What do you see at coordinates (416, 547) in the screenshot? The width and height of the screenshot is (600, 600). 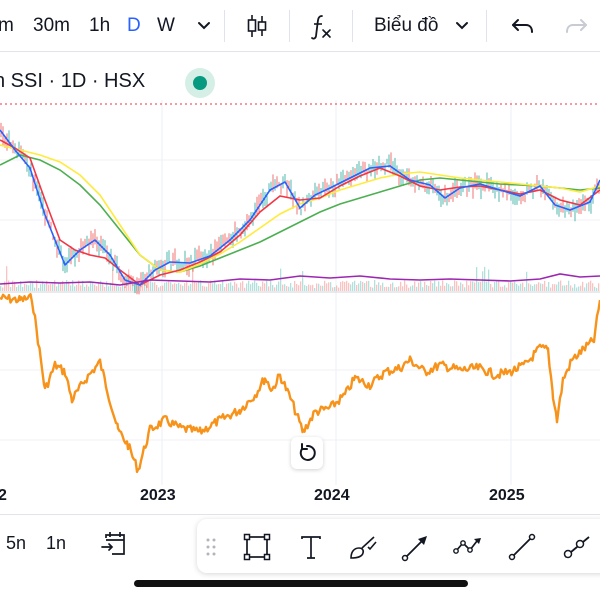 I see `arrow-icon` at bounding box center [416, 547].